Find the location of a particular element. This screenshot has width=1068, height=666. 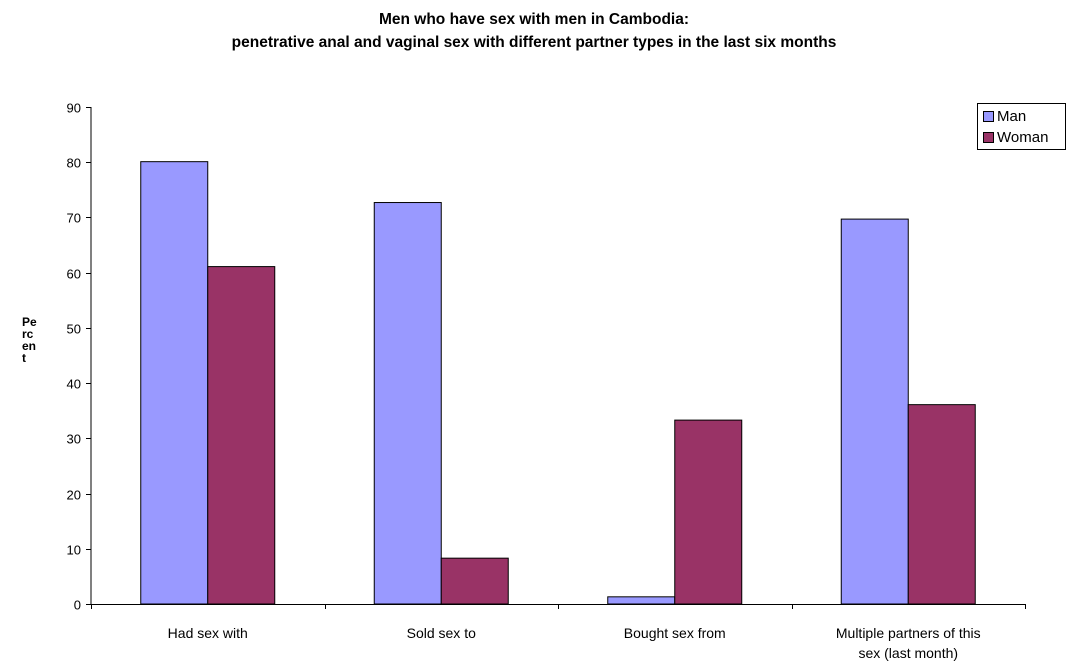

legend-item-woman: Woman is located at coordinates (1015, 137).